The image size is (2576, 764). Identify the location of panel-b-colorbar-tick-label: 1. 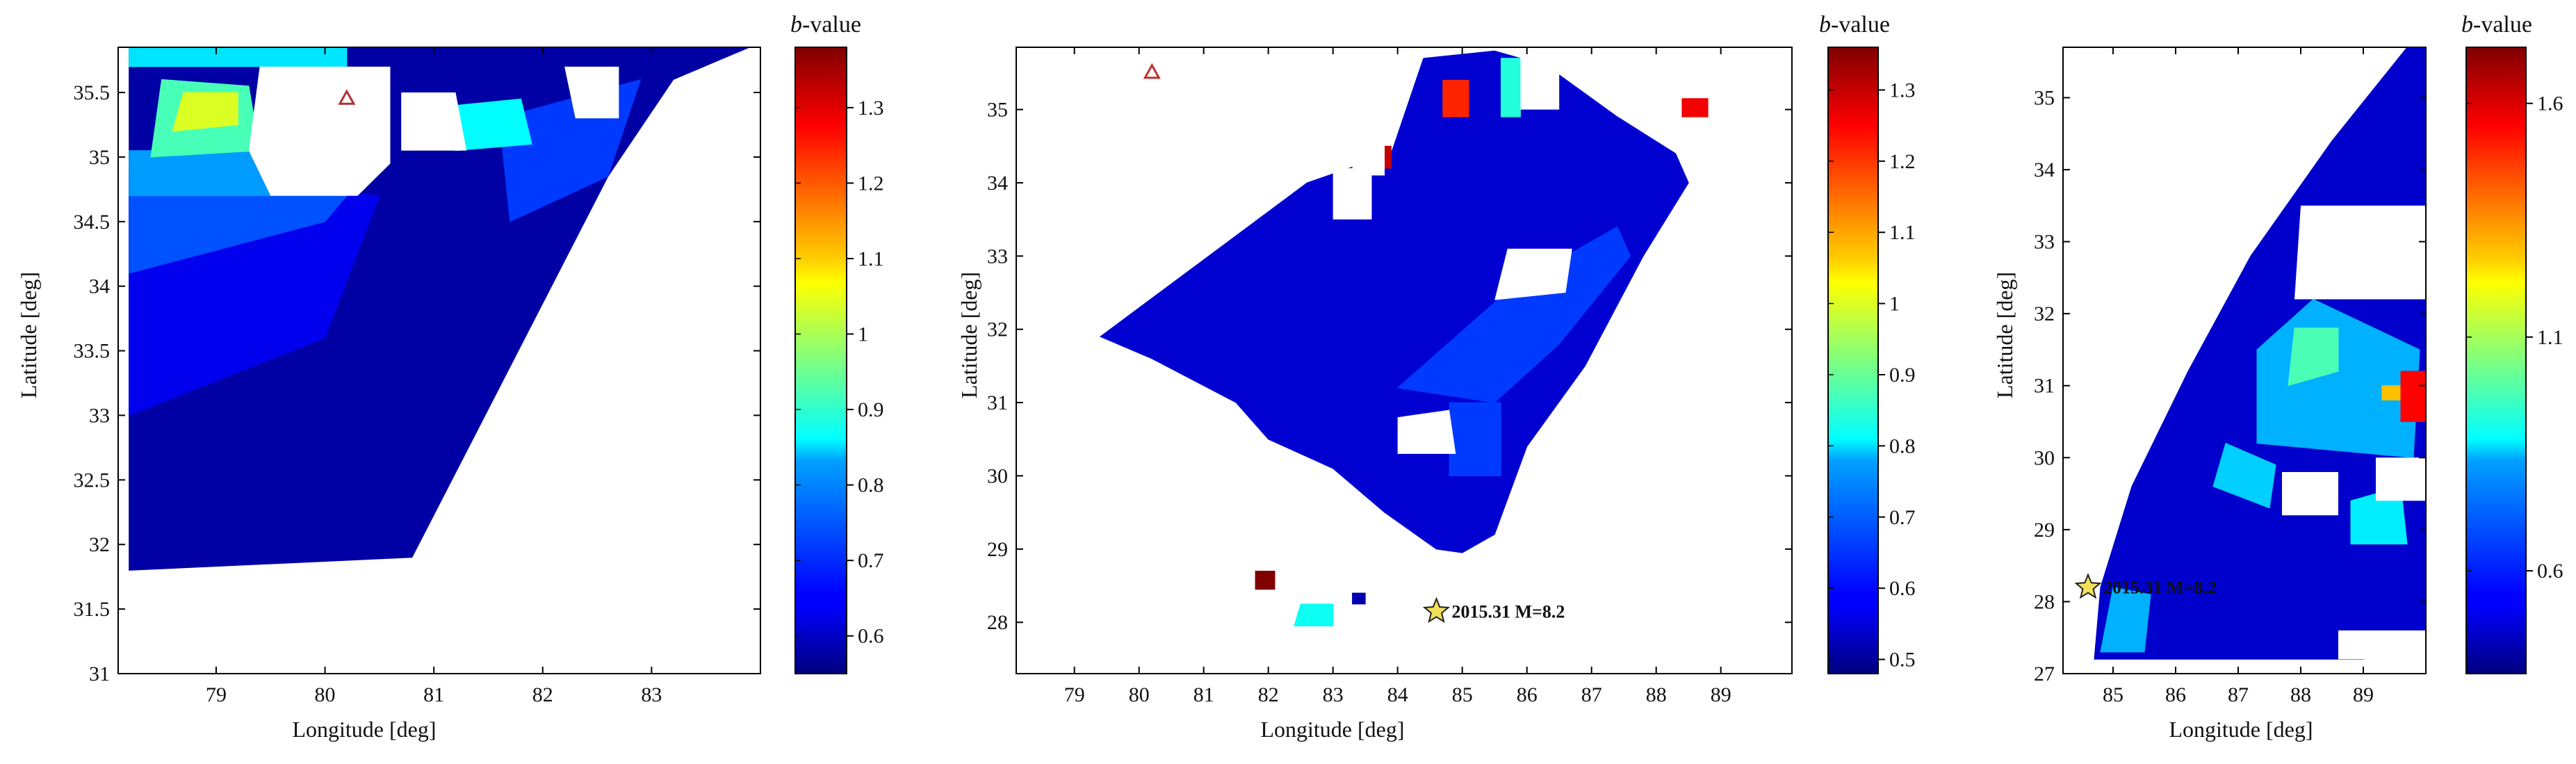
(1894, 304).